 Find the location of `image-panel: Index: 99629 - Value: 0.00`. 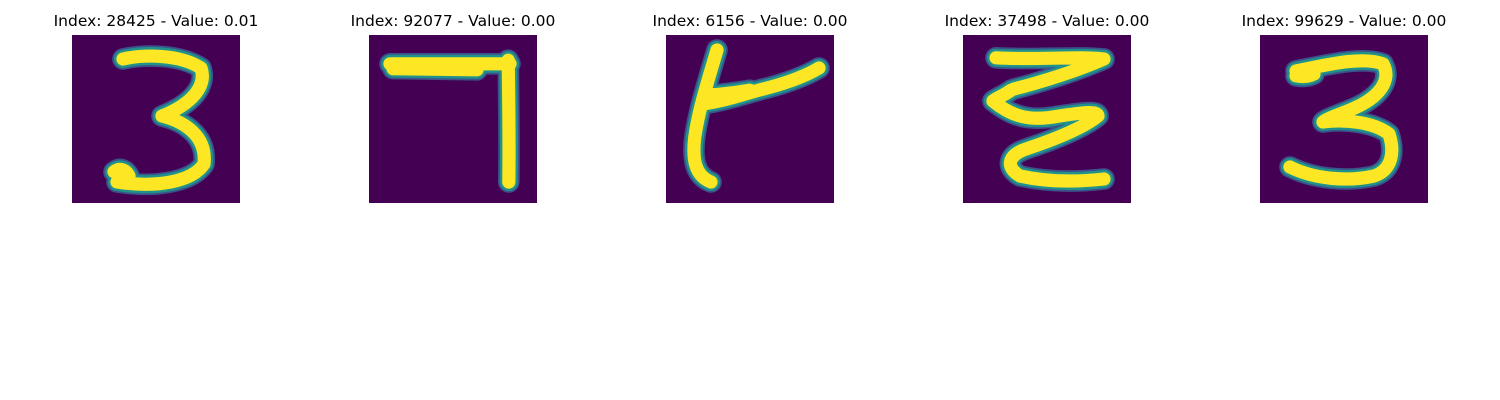

image-panel: Index: 99629 - Value: 0.00 is located at coordinates (1344, 105).